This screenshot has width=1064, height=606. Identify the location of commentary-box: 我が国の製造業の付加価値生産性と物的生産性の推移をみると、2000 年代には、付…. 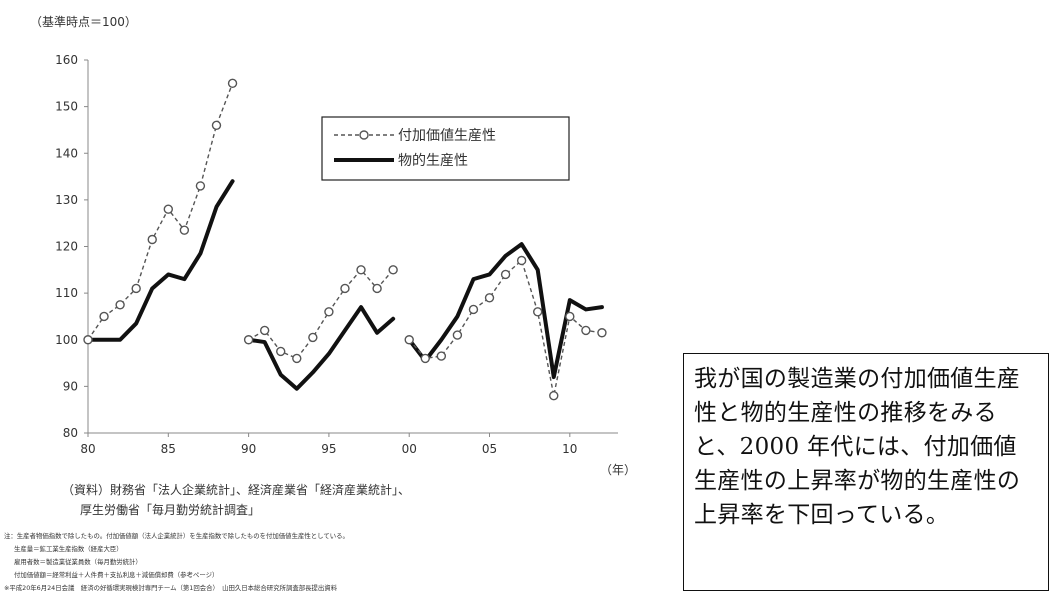
(866, 472).